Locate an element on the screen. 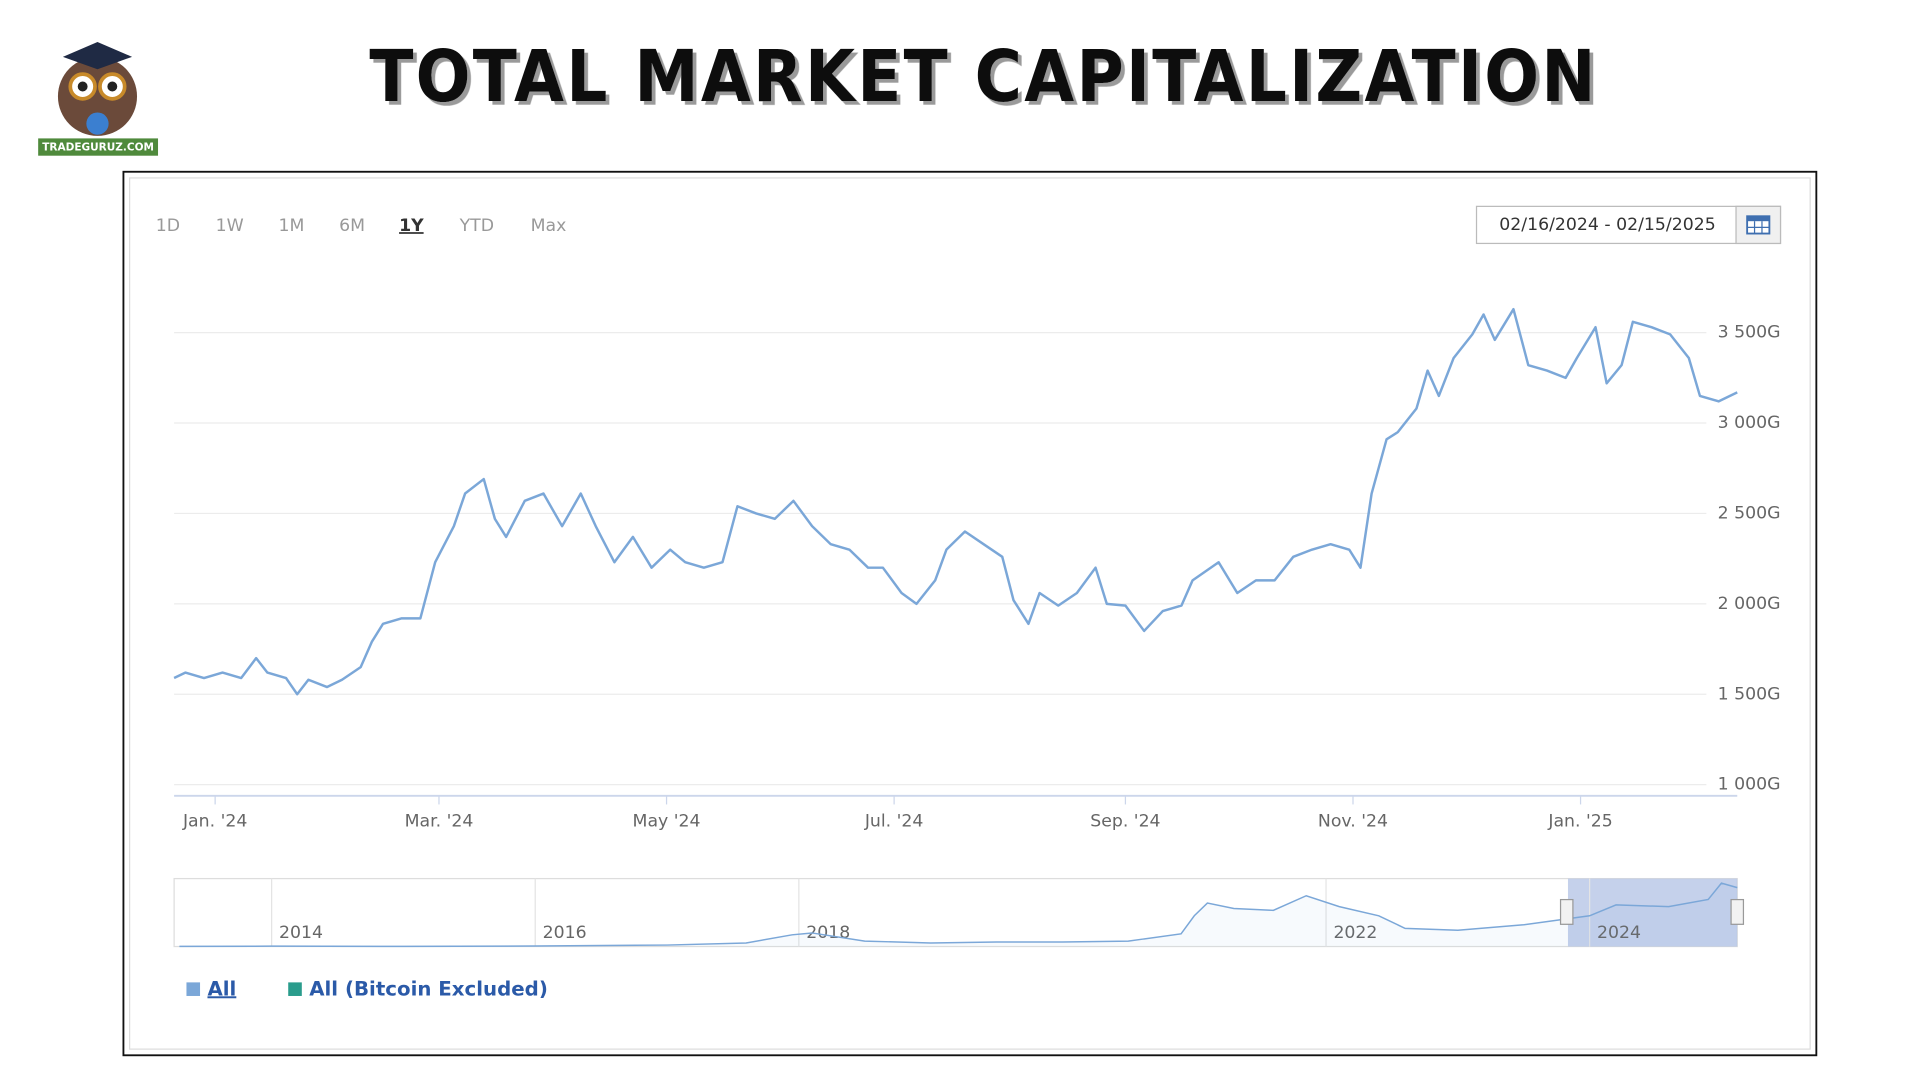  y-tick-label: 2 500G is located at coordinates (1749, 513).